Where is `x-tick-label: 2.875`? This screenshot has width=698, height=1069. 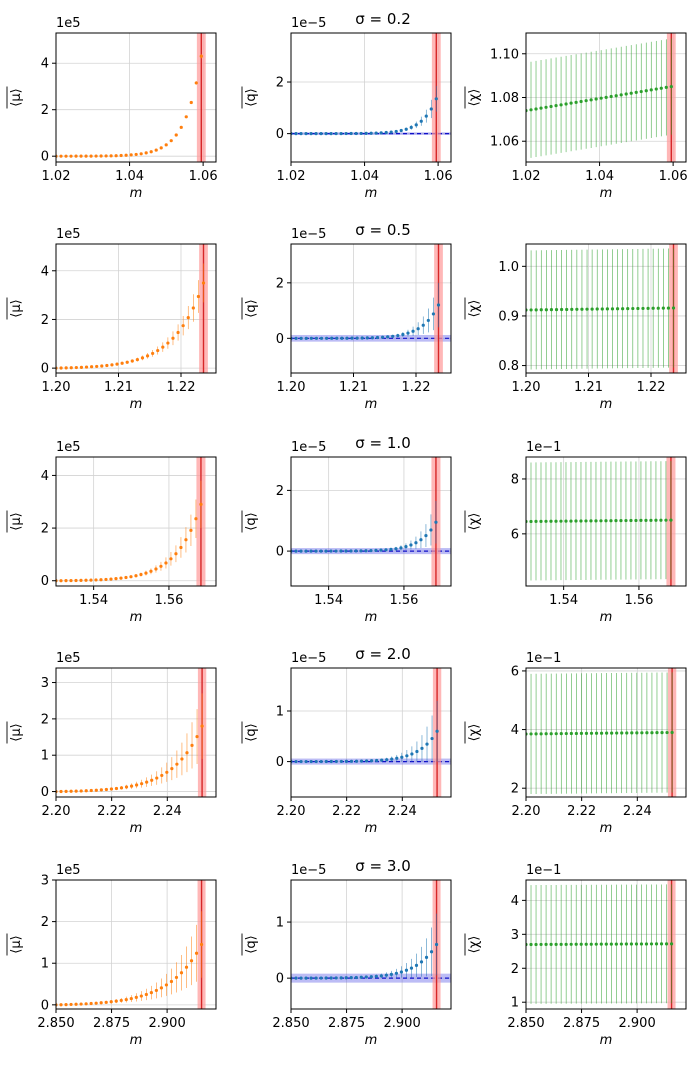 x-tick-label: 2.875 is located at coordinates (581, 1023).